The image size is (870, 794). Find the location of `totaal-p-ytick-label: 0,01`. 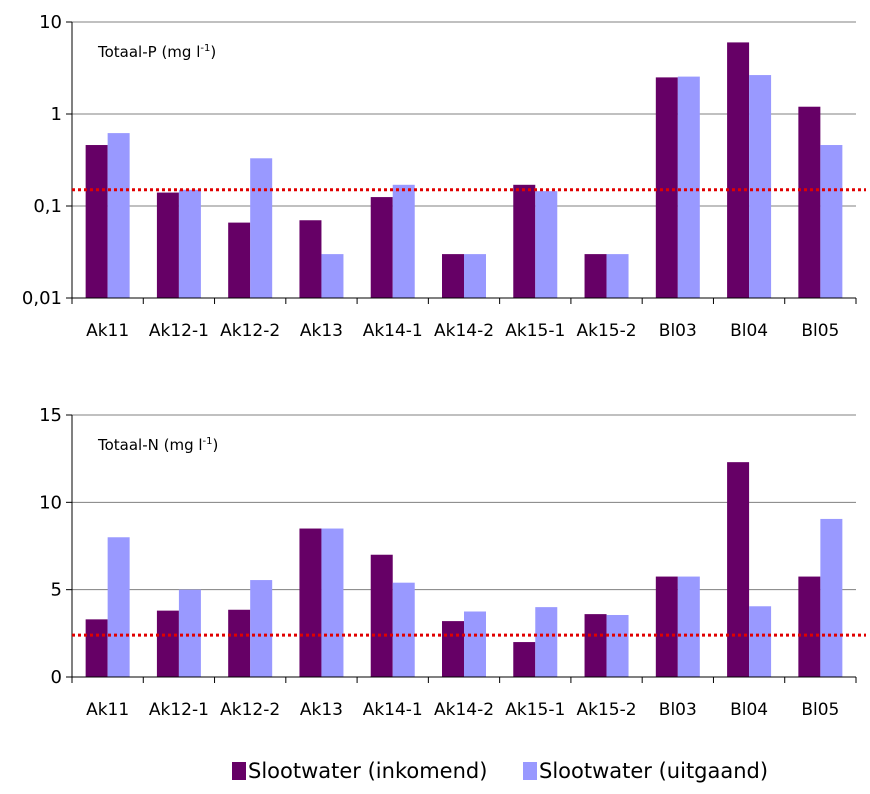

totaal-p-ytick-label: 0,01 is located at coordinates (42, 298).